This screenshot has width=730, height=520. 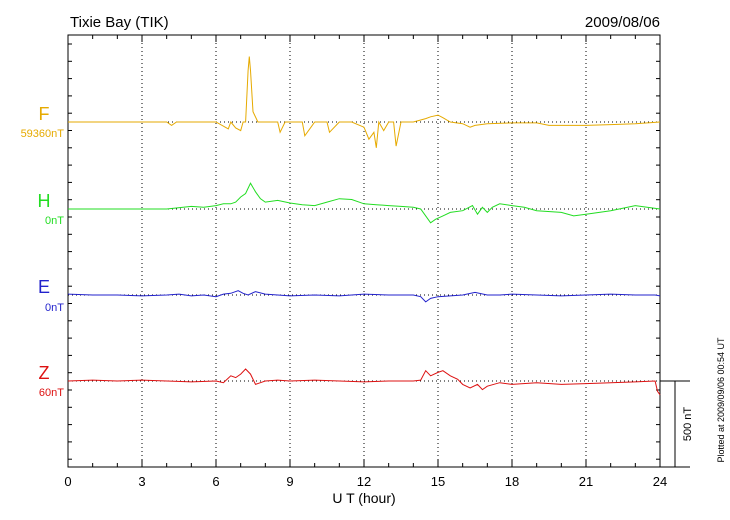 What do you see at coordinates (119, 22) in the screenshot?
I see `plot-title: Tixie Bay (TIK)` at bounding box center [119, 22].